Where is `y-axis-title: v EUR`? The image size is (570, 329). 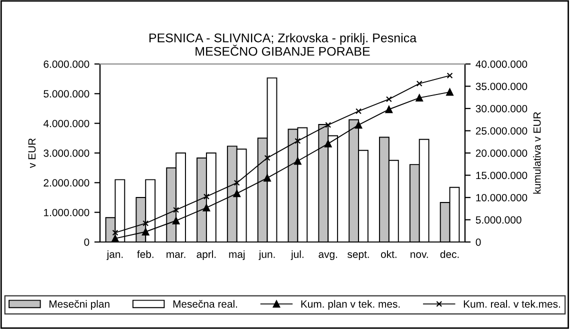
y-axis-title: v EUR is located at coordinates (32, 153).